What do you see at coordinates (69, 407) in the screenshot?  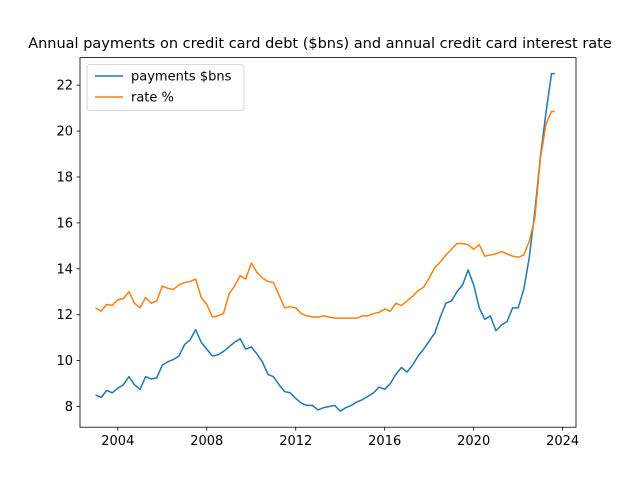 I see `y-tick-label: 8` at bounding box center [69, 407].